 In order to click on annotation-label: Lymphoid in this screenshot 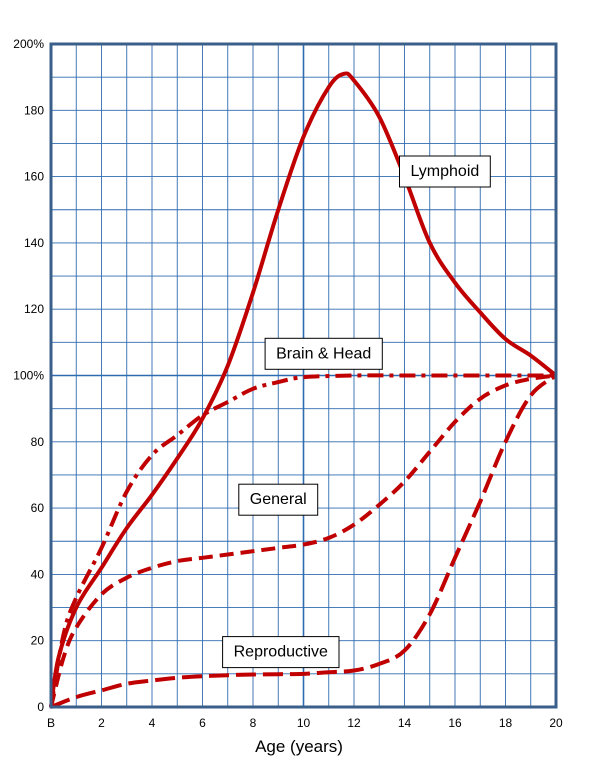, I will do `click(445, 171)`.